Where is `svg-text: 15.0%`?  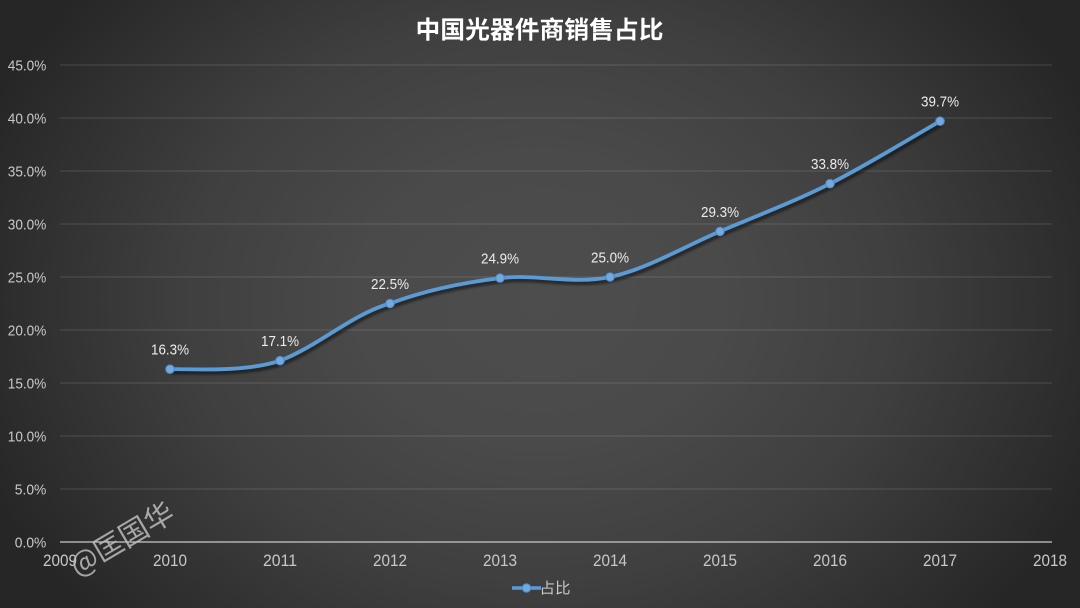
svg-text: 15.0% is located at coordinates (27, 384).